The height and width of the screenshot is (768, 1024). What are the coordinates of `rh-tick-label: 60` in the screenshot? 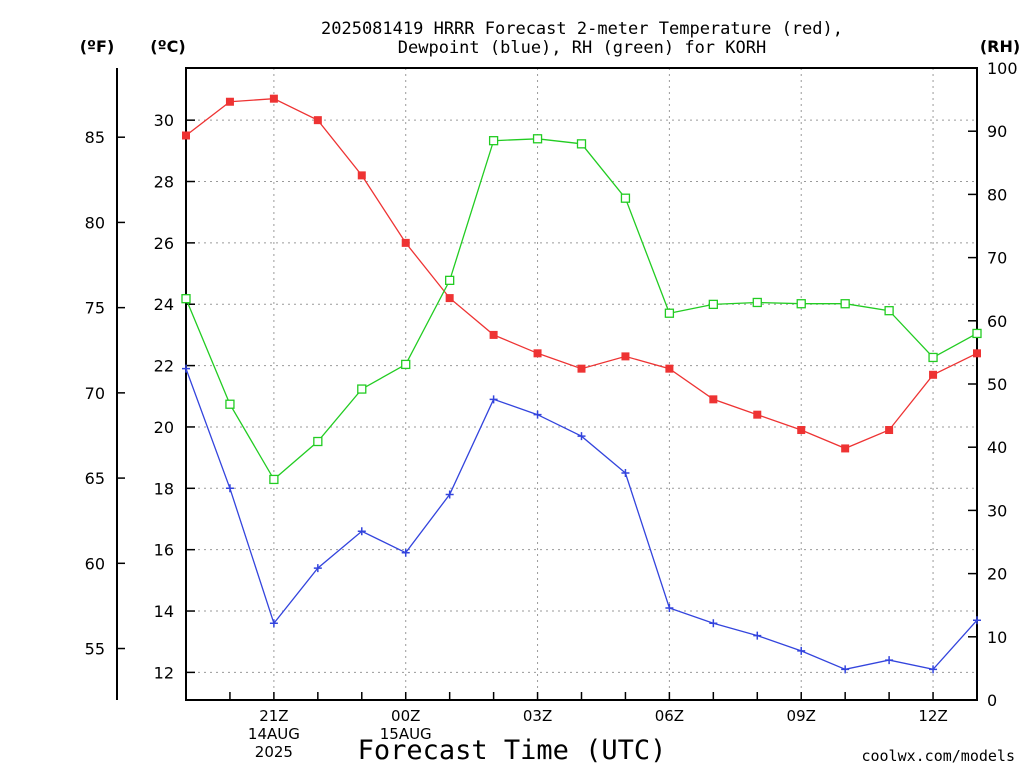 It's located at (997, 321).